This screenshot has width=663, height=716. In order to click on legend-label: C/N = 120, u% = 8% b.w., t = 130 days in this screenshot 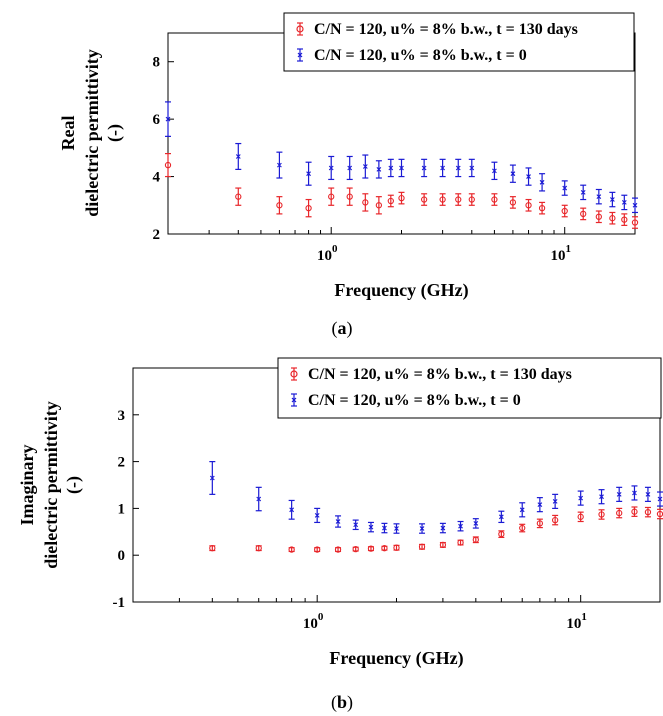, I will do `click(446, 29)`.